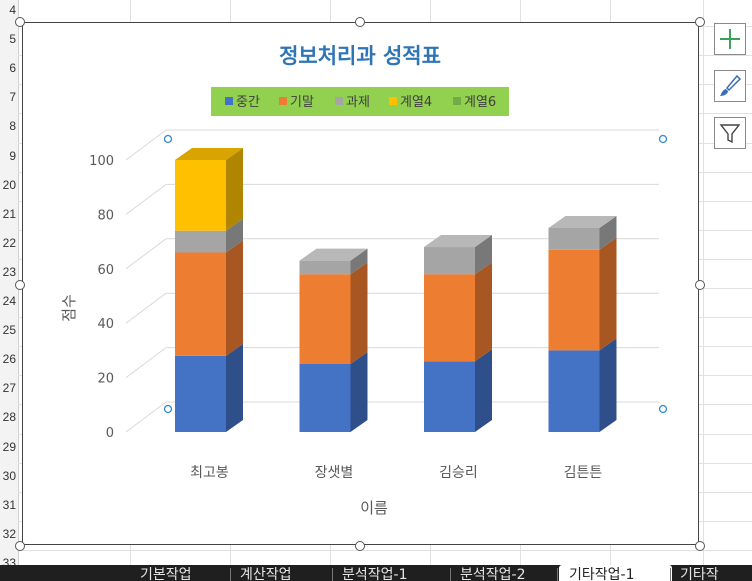  Describe the element at coordinates (12, 126) in the screenshot. I see `row-number: 8` at that location.